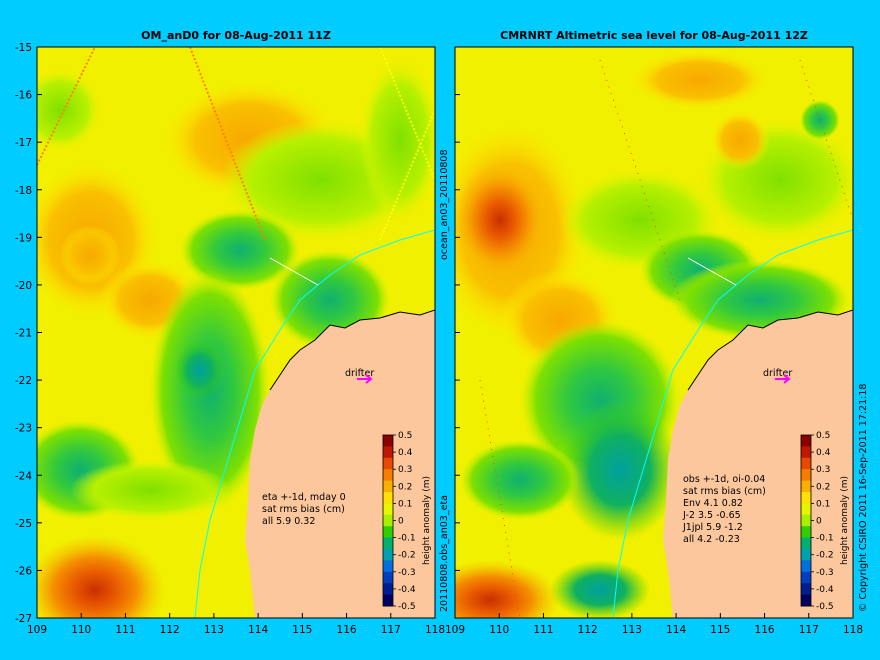  Describe the element at coordinates (214, 630) in the screenshot. I see `left-x-tick-label: 113` at that location.